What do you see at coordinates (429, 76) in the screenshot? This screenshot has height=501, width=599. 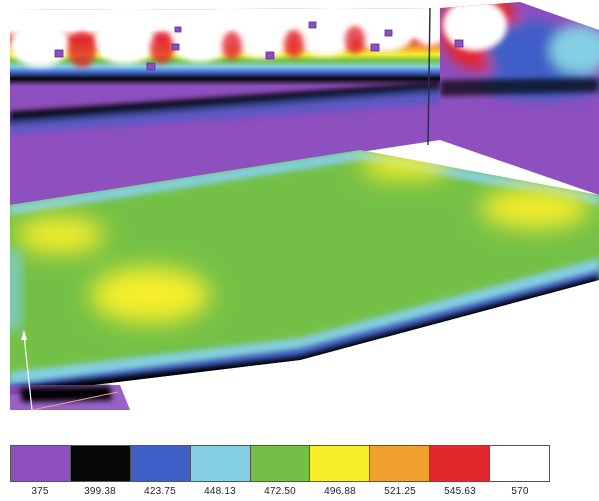 I see `wall-corner-edge` at bounding box center [429, 76].